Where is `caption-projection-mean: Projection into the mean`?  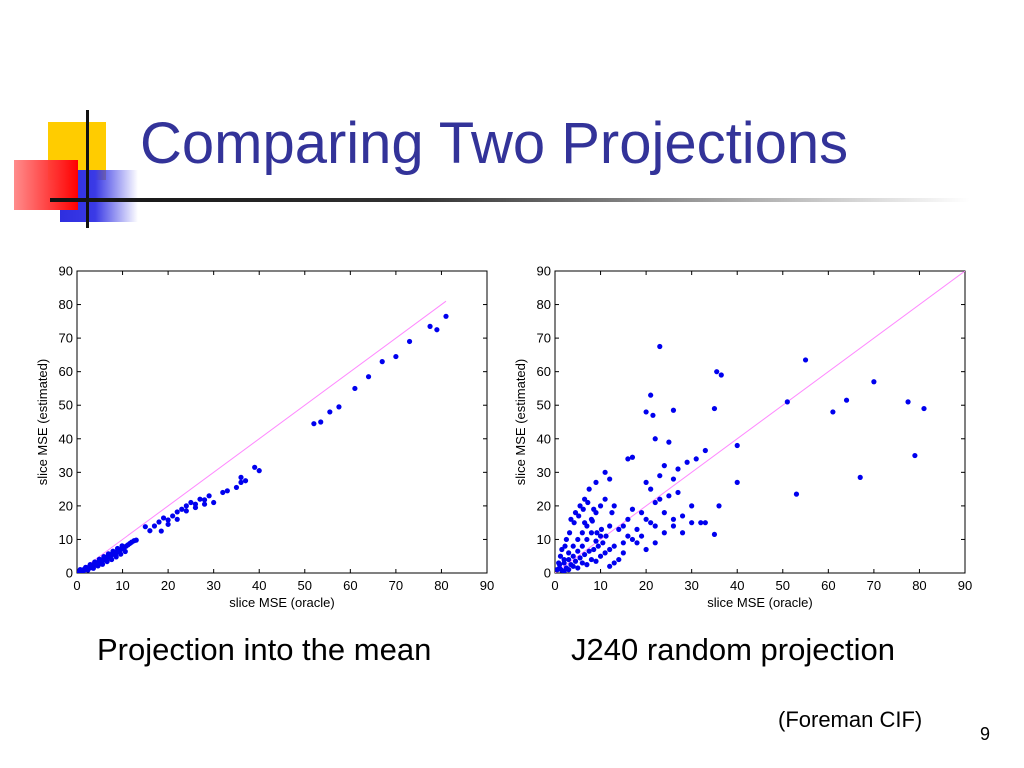 caption-projection-mean: Projection into the mean is located at coordinates (264, 649).